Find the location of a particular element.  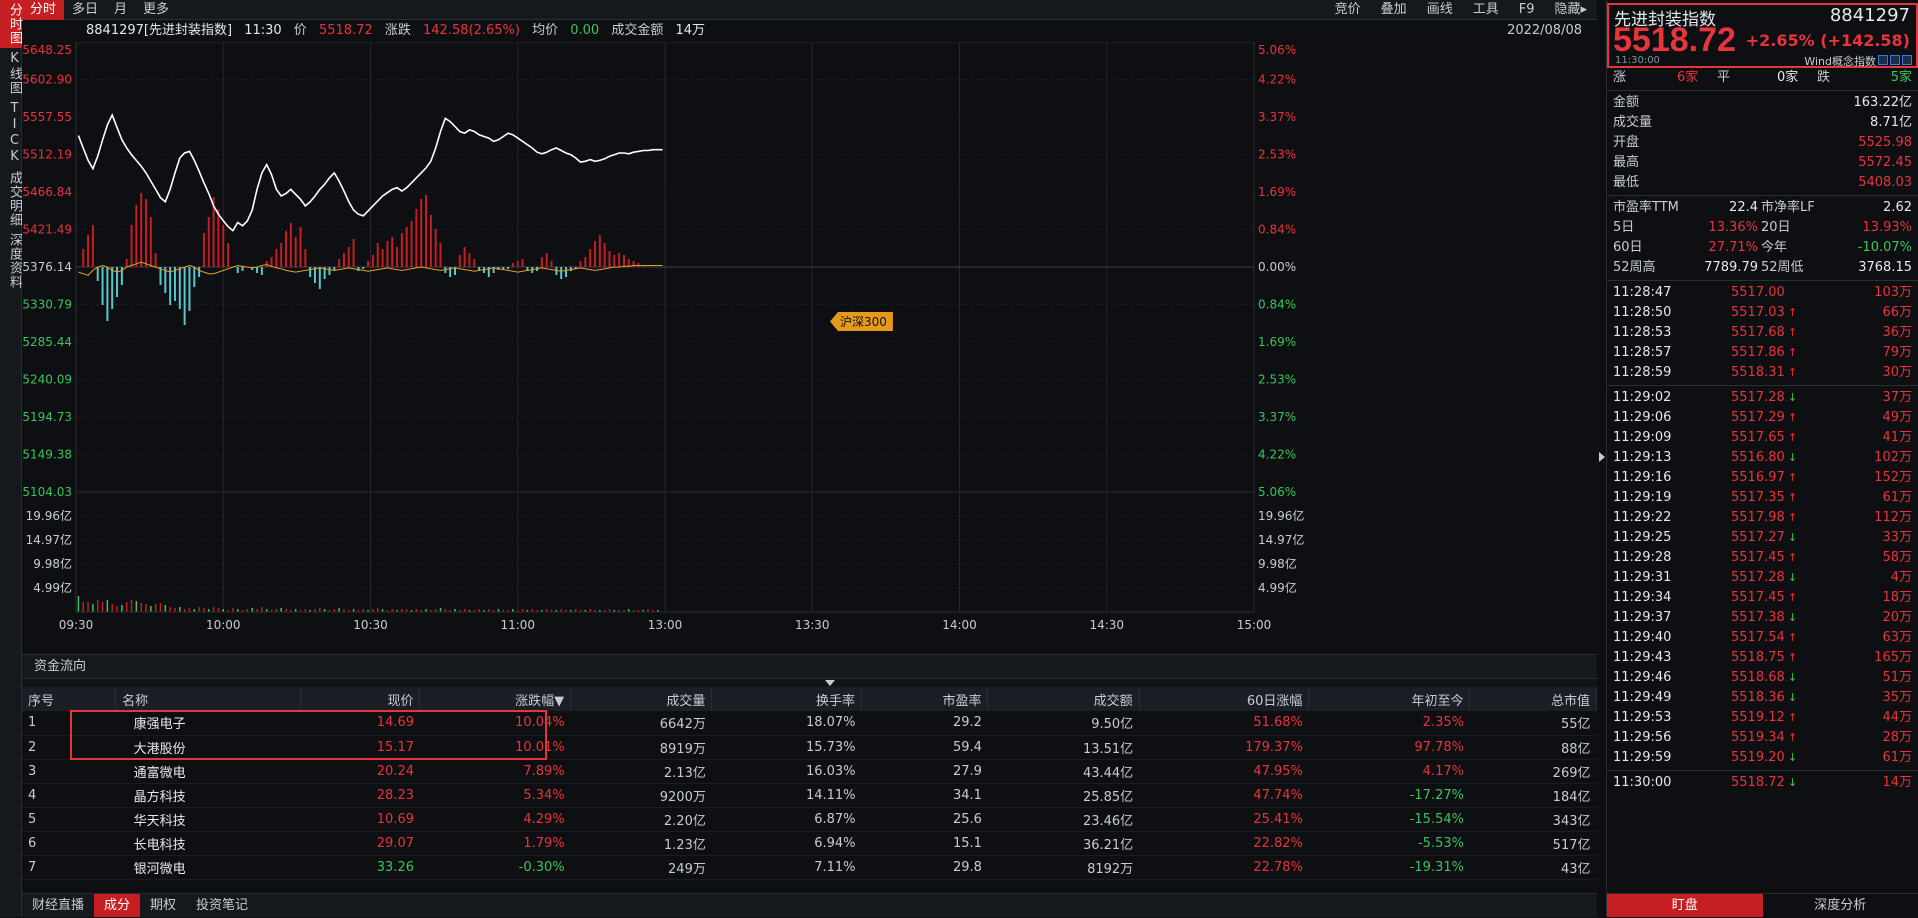

col-header-8: 60日涨幅 is located at coordinates (1224, 699).